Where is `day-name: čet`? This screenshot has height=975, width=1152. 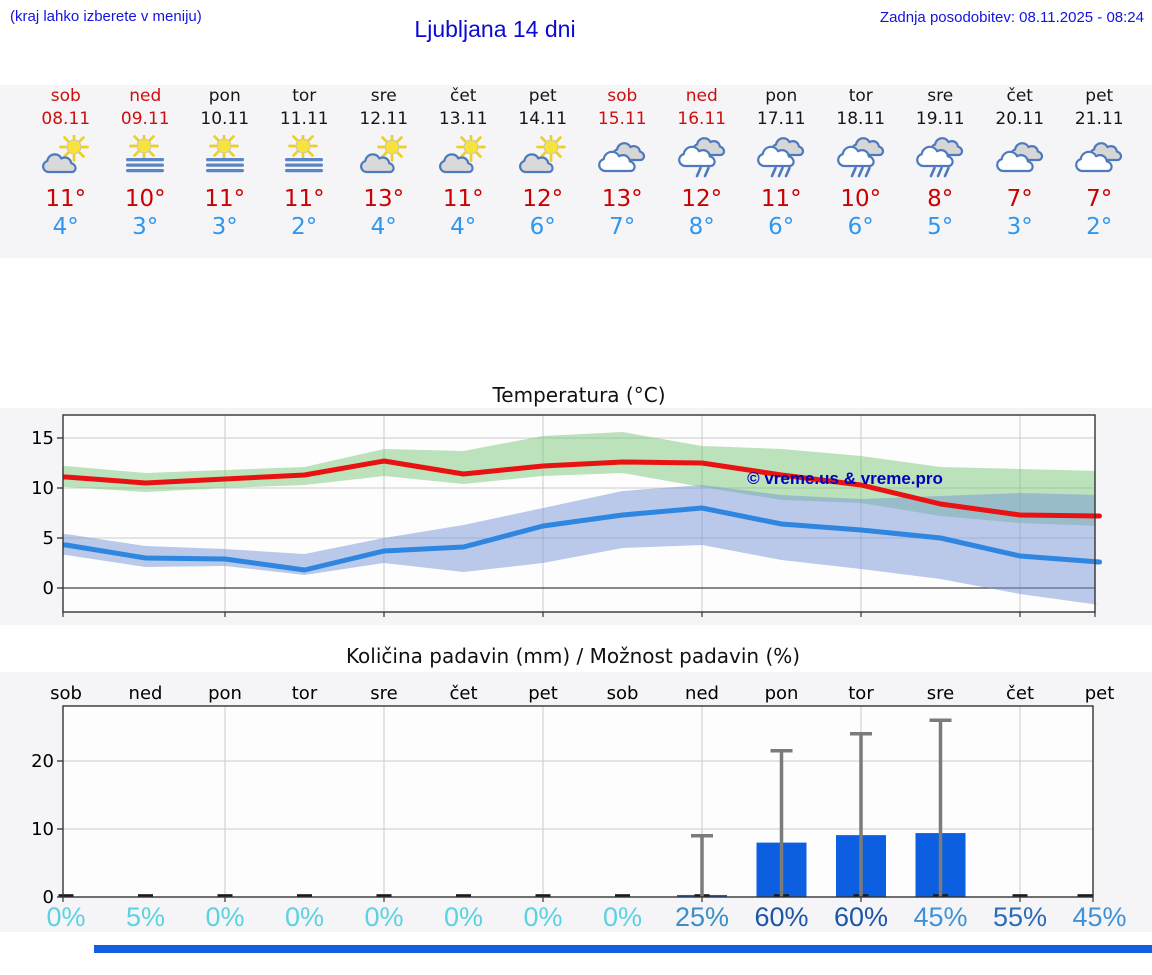 day-name: čet is located at coordinates (1019, 96).